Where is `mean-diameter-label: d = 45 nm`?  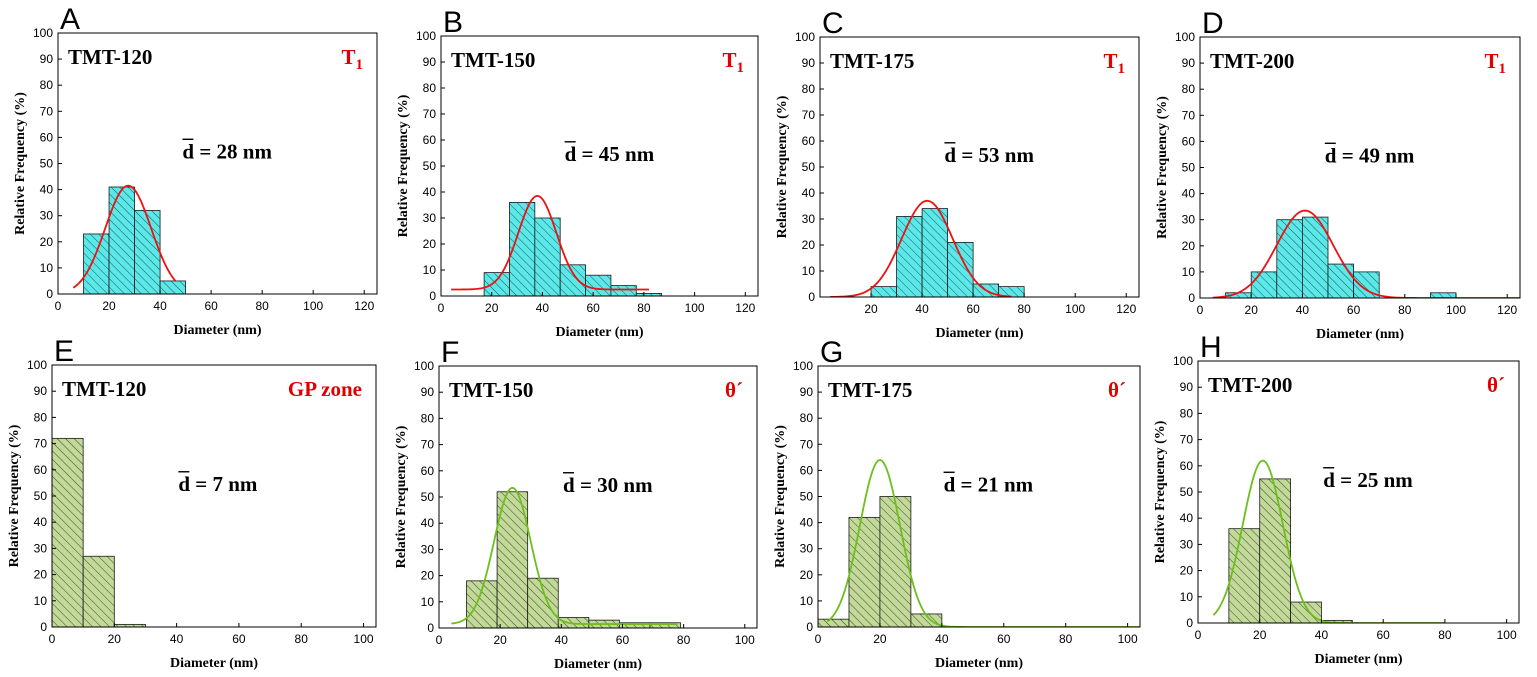 mean-diameter-label: d = 45 nm is located at coordinates (610, 154).